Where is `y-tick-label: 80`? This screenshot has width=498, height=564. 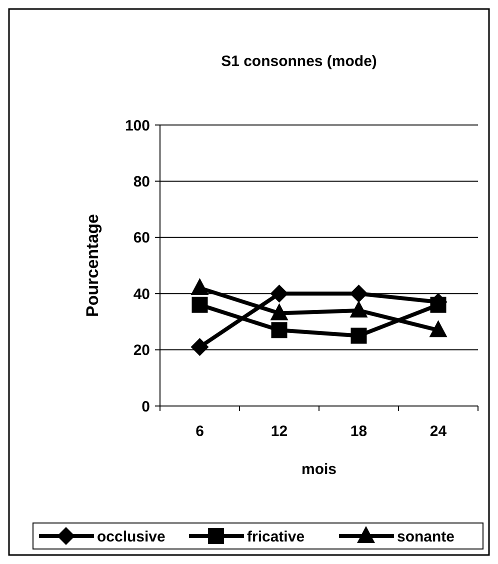
y-tick-label: 80 is located at coordinates (141, 181).